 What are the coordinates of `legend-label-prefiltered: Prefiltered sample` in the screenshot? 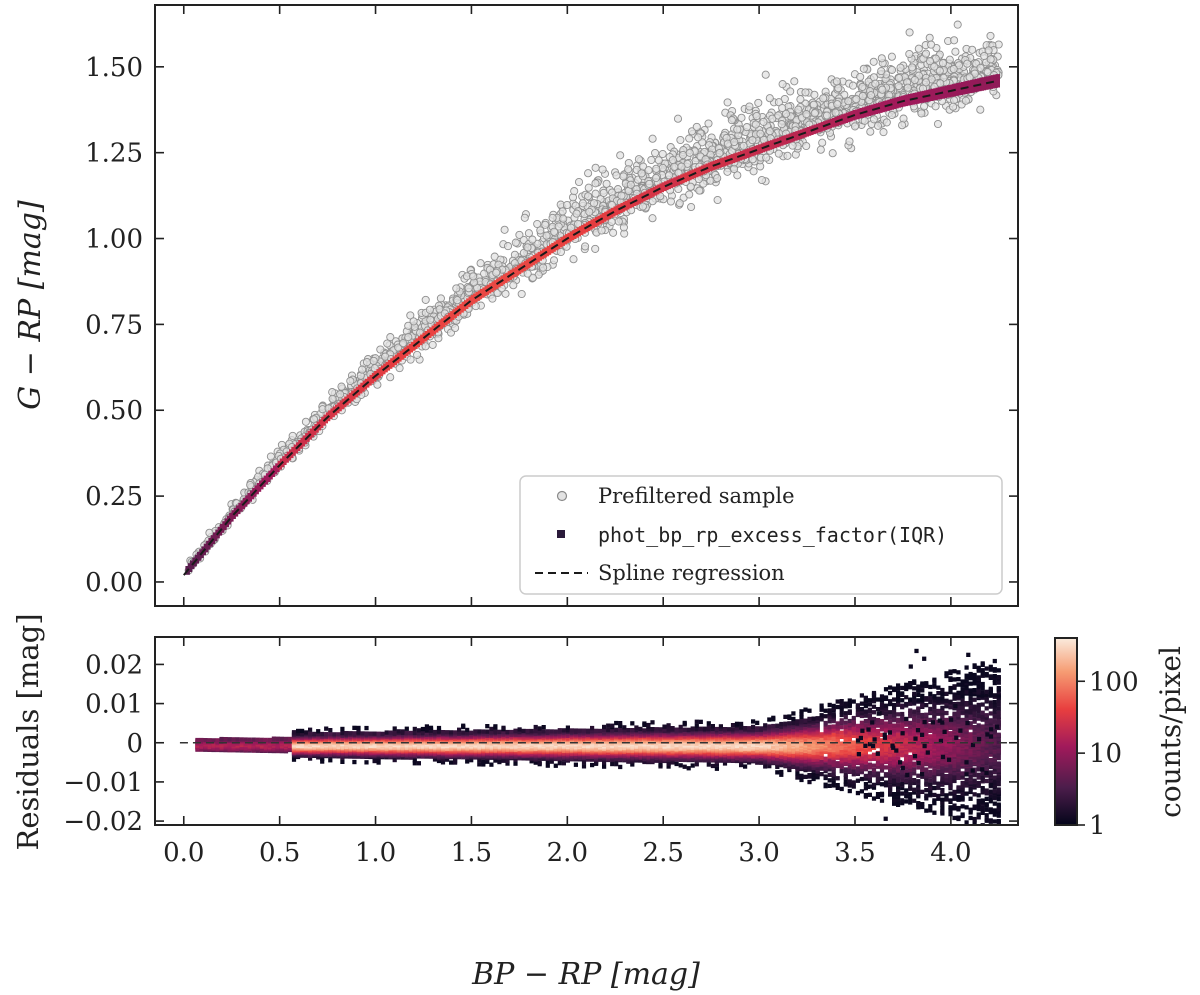 It's located at (696, 496).